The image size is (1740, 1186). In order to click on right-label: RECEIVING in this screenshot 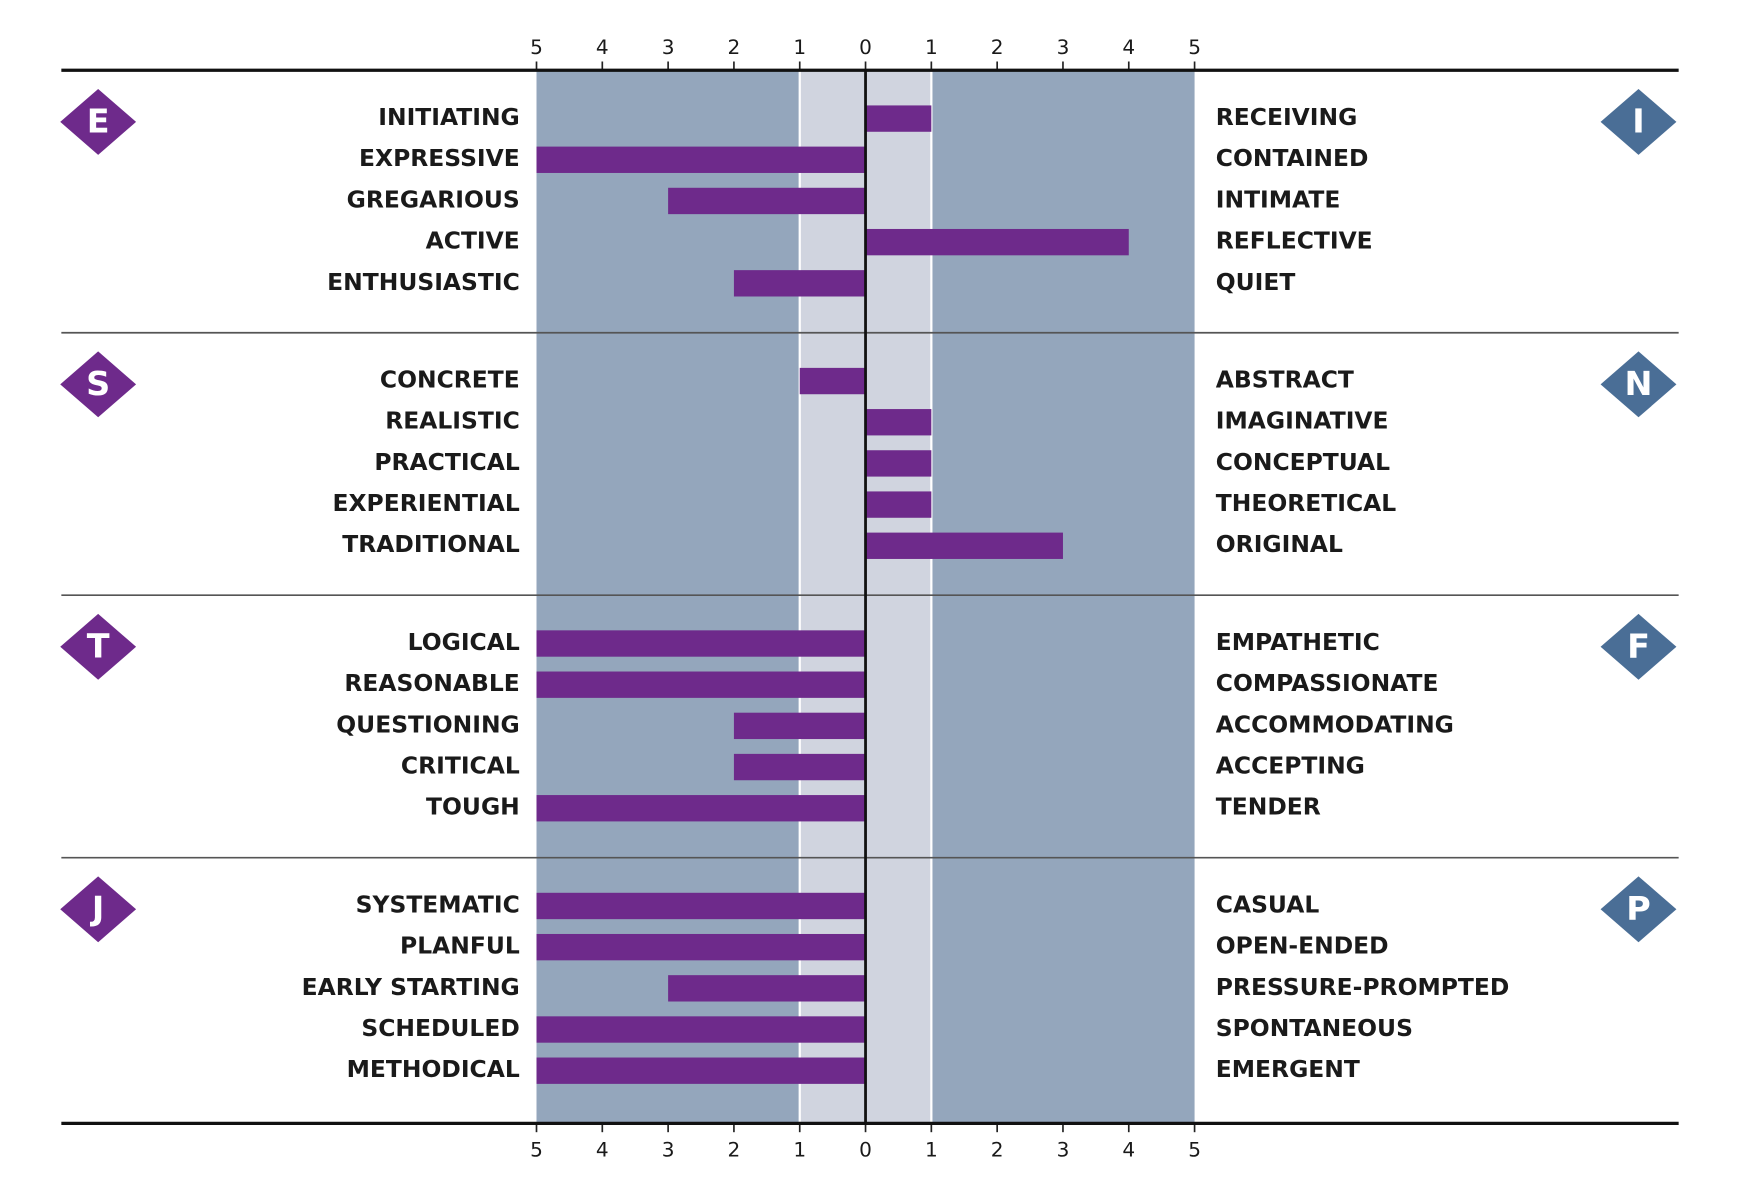, I will do `click(1287, 117)`.